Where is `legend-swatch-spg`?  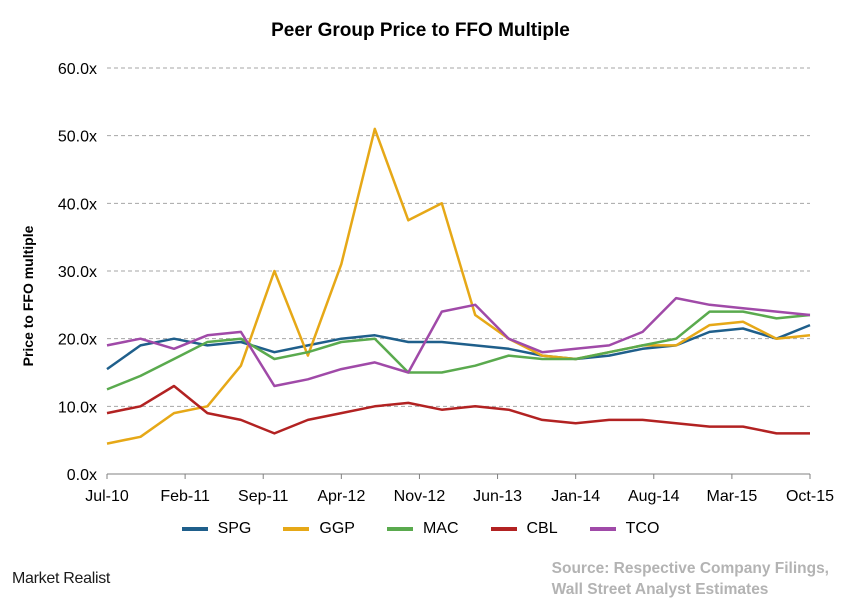
legend-swatch-spg is located at coordinates (194, 529).